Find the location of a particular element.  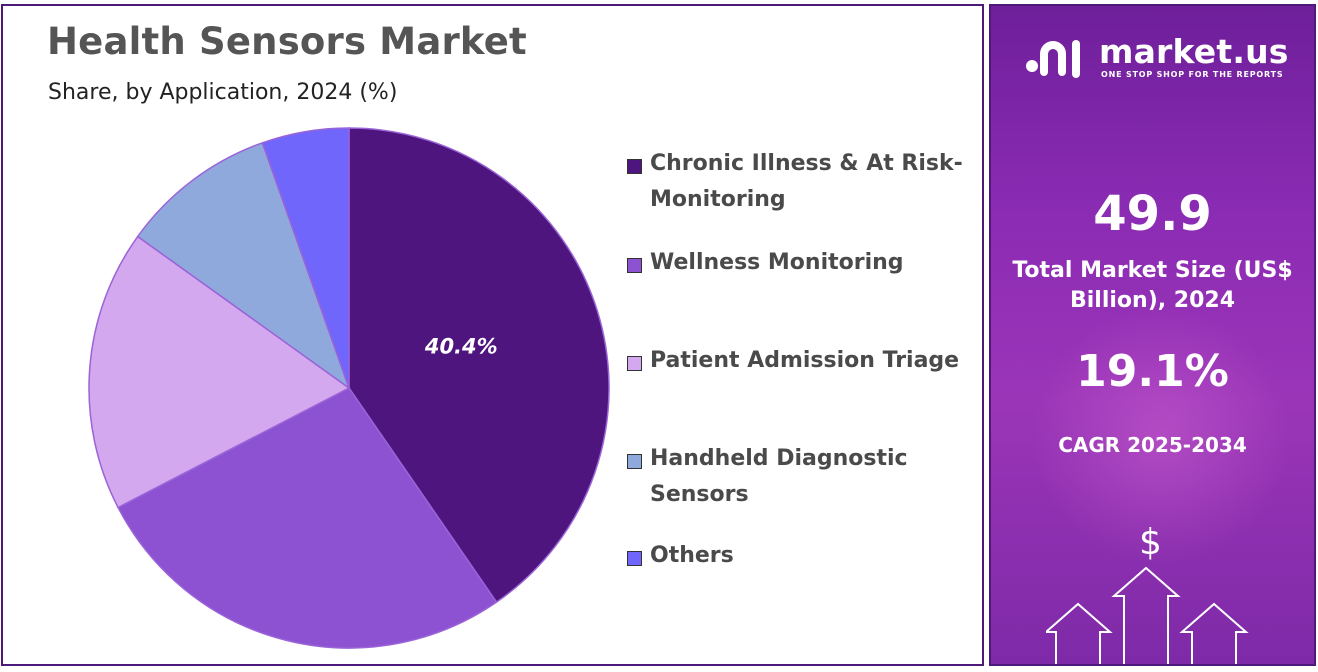

market-size-label: Total Market Size (US$ Billion), 2024 is located at coordinates (1152, 285).